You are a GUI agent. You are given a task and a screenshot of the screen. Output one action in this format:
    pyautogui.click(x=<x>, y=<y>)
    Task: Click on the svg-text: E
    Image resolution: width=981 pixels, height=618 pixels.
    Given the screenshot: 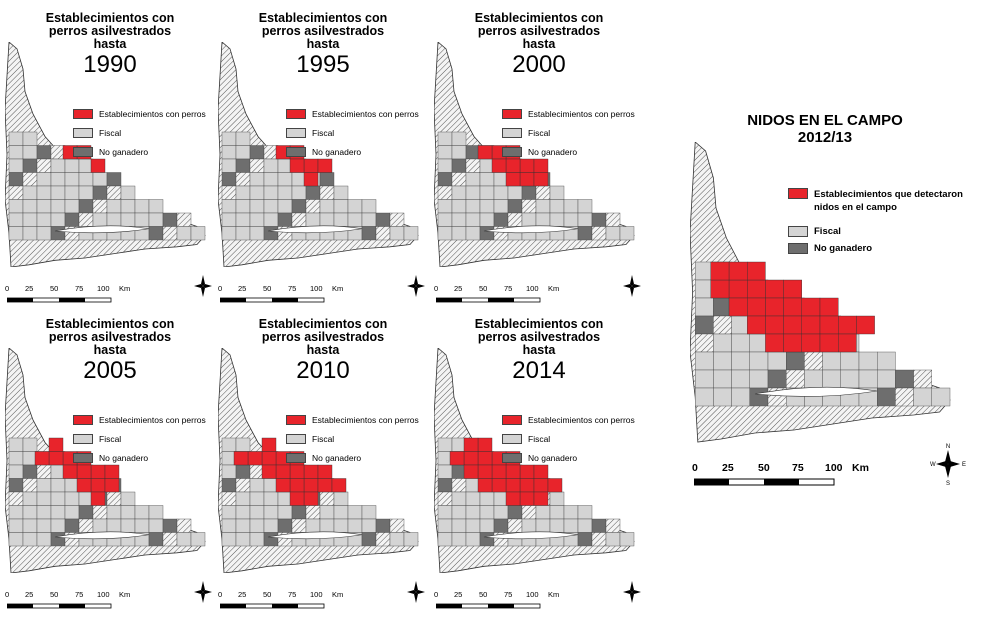 What is the action you would take?
    pyautogui.click(x=964, y=465)
    